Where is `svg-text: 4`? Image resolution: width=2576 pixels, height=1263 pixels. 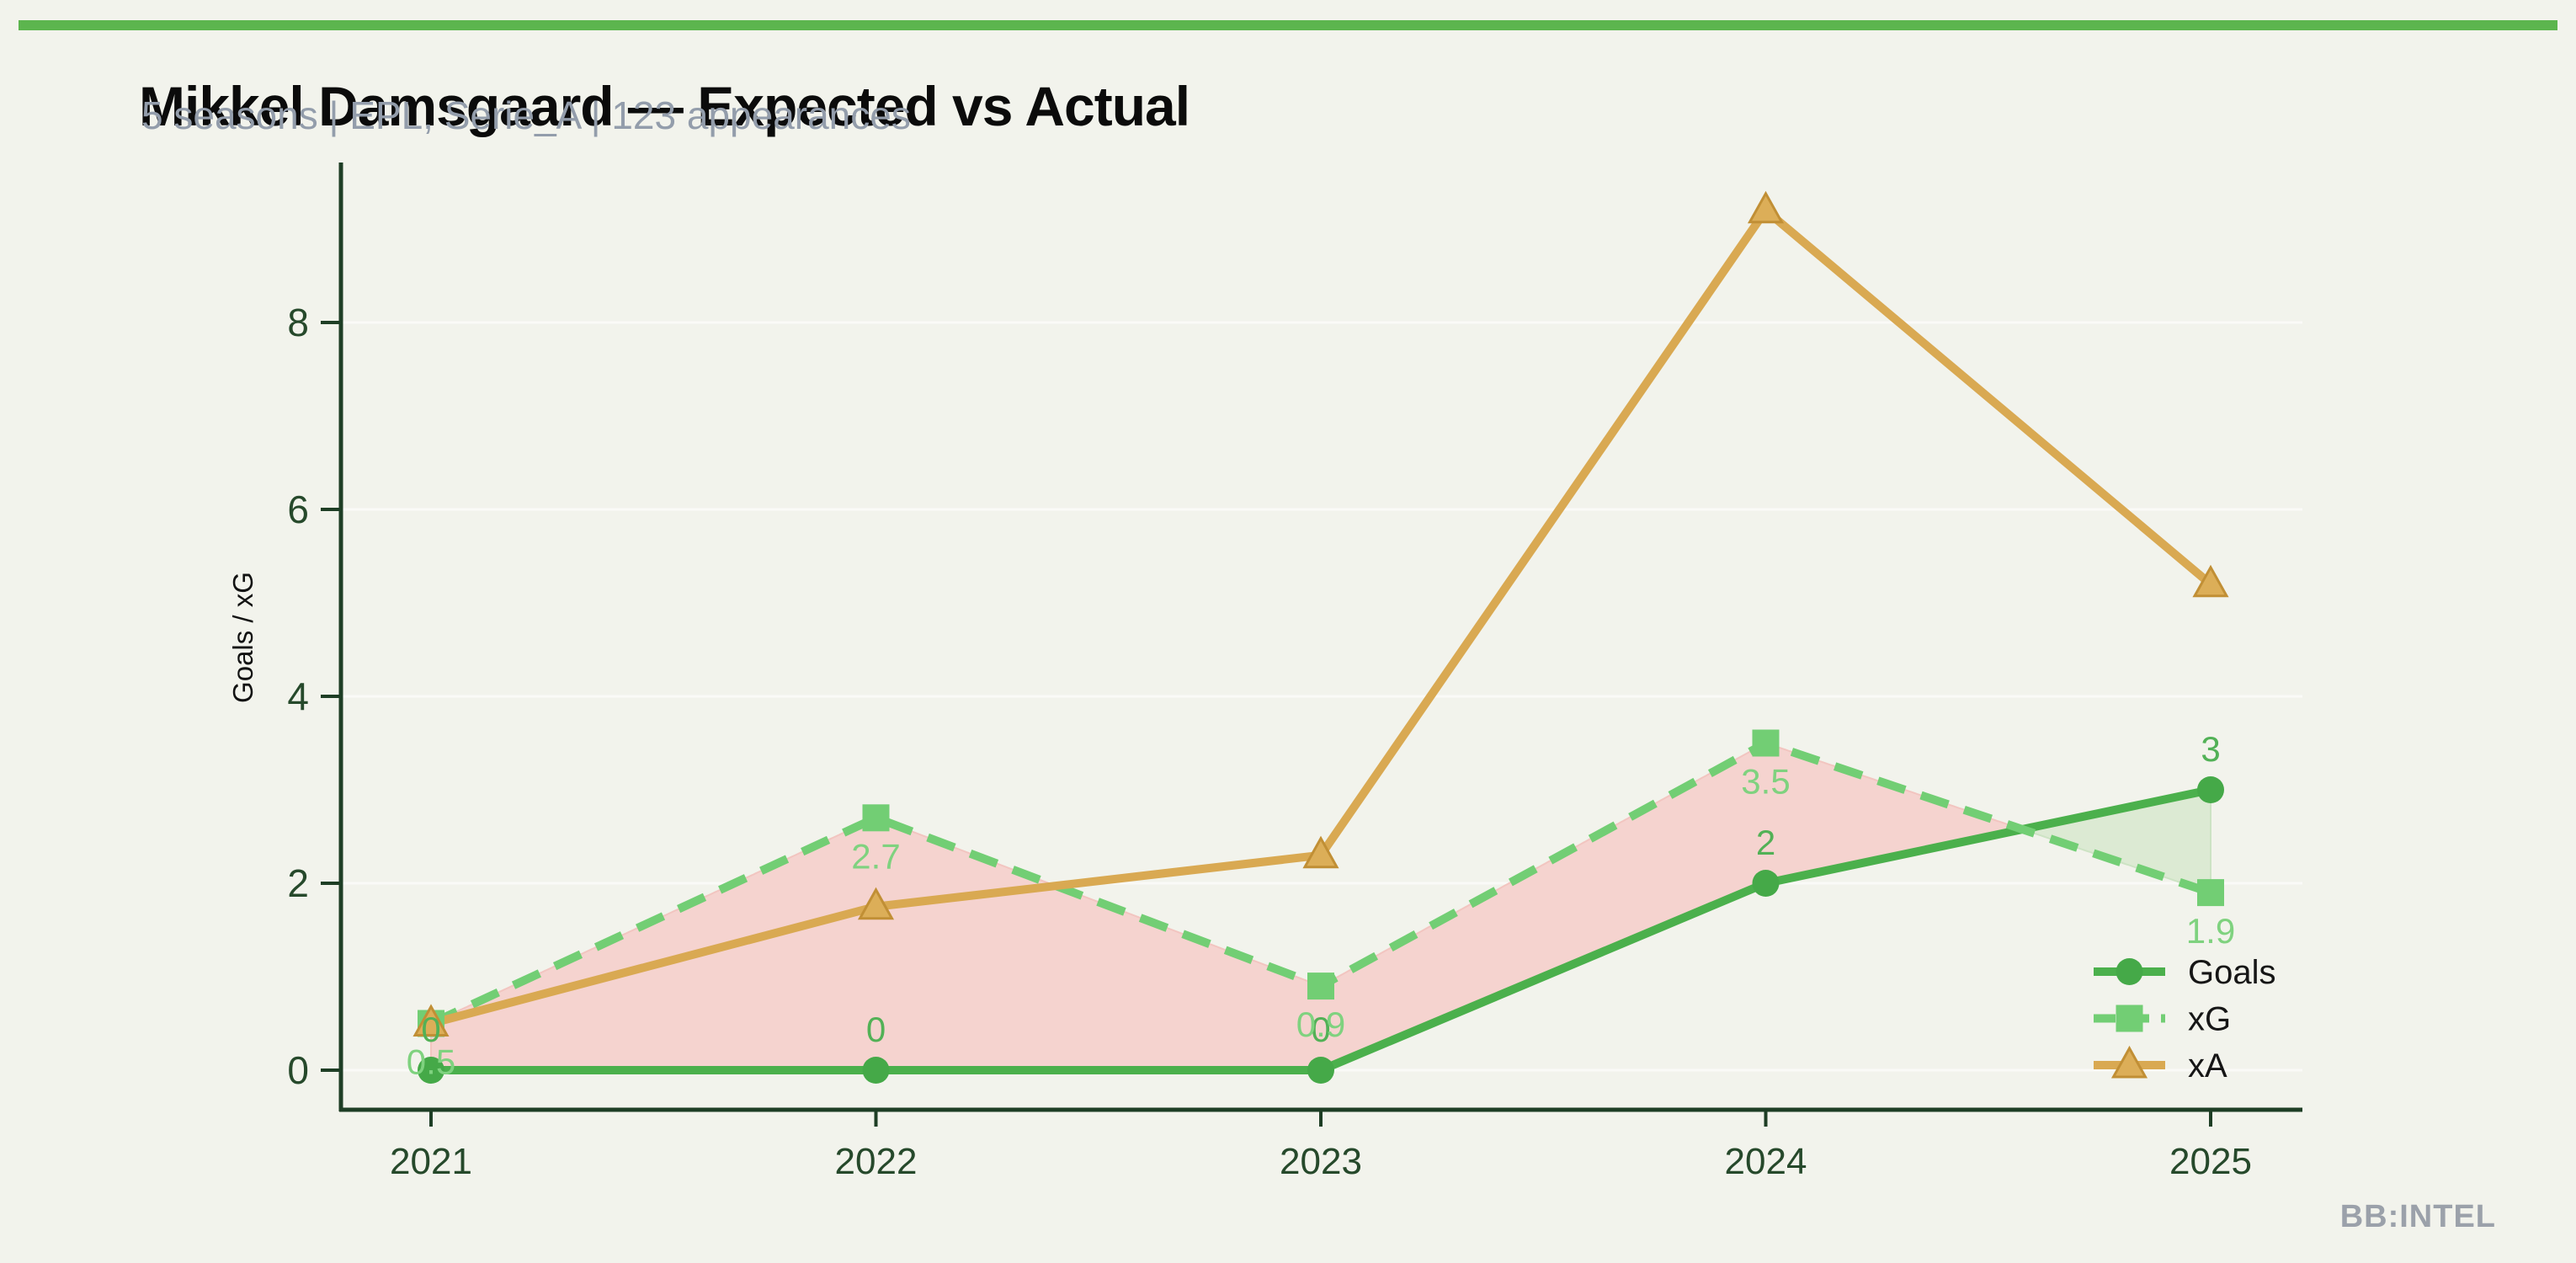 svg-text: 4 is located at coordinates (298, 696).